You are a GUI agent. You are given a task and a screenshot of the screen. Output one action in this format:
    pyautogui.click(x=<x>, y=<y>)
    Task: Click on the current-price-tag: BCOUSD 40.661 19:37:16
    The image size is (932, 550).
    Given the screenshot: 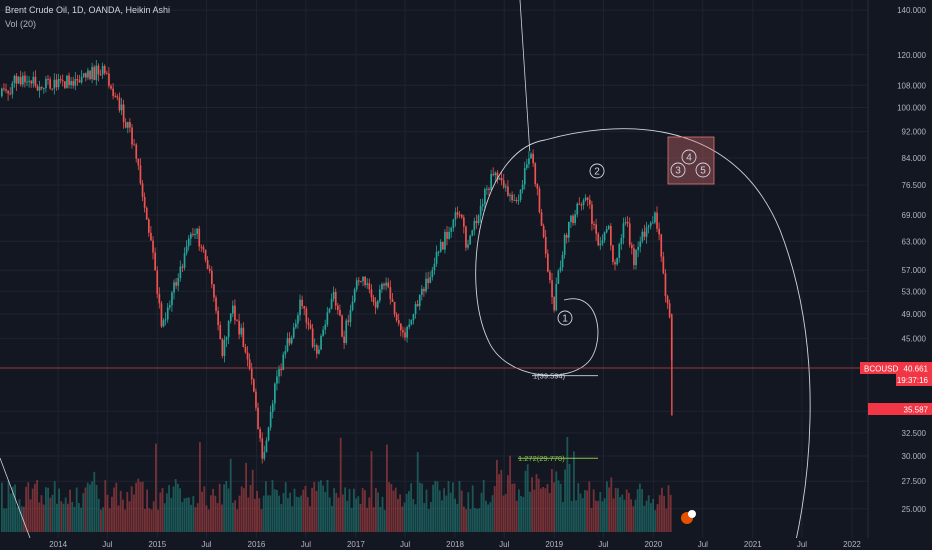 What is the action you would take?
    pyautogui.click(x=896, y=374)
    